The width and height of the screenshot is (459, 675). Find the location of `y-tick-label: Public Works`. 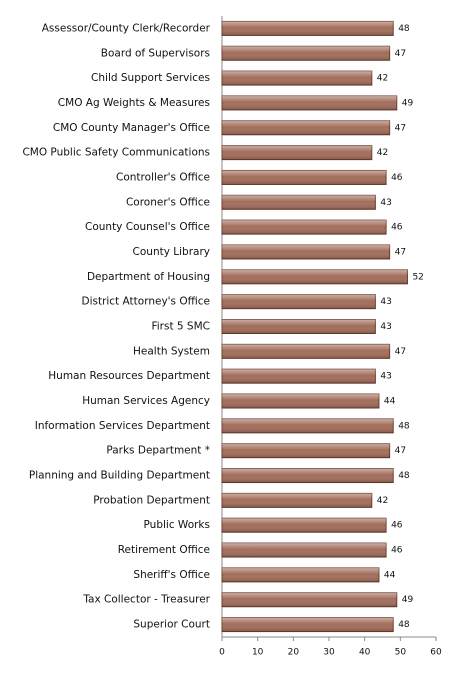

y-tick-label: Public Works is located at coordinates (177, 525).